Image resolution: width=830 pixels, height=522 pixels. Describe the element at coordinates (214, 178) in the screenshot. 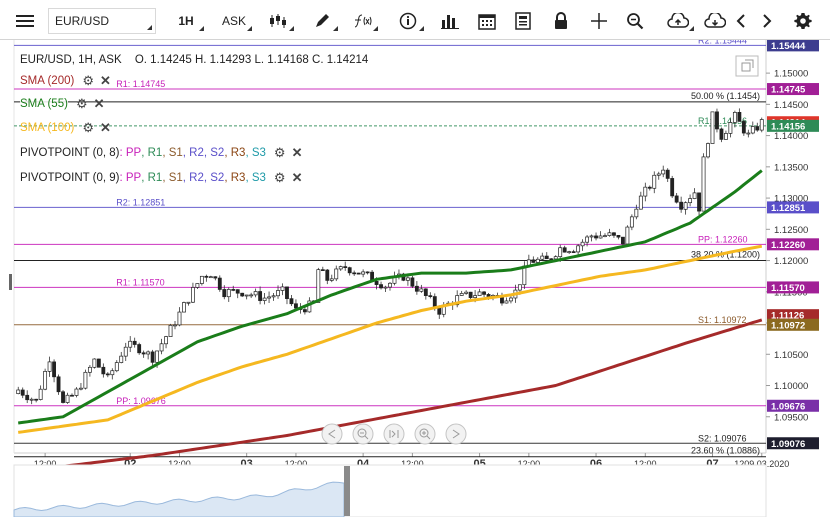

I see `pivot-legend-part: , S2` at that location.